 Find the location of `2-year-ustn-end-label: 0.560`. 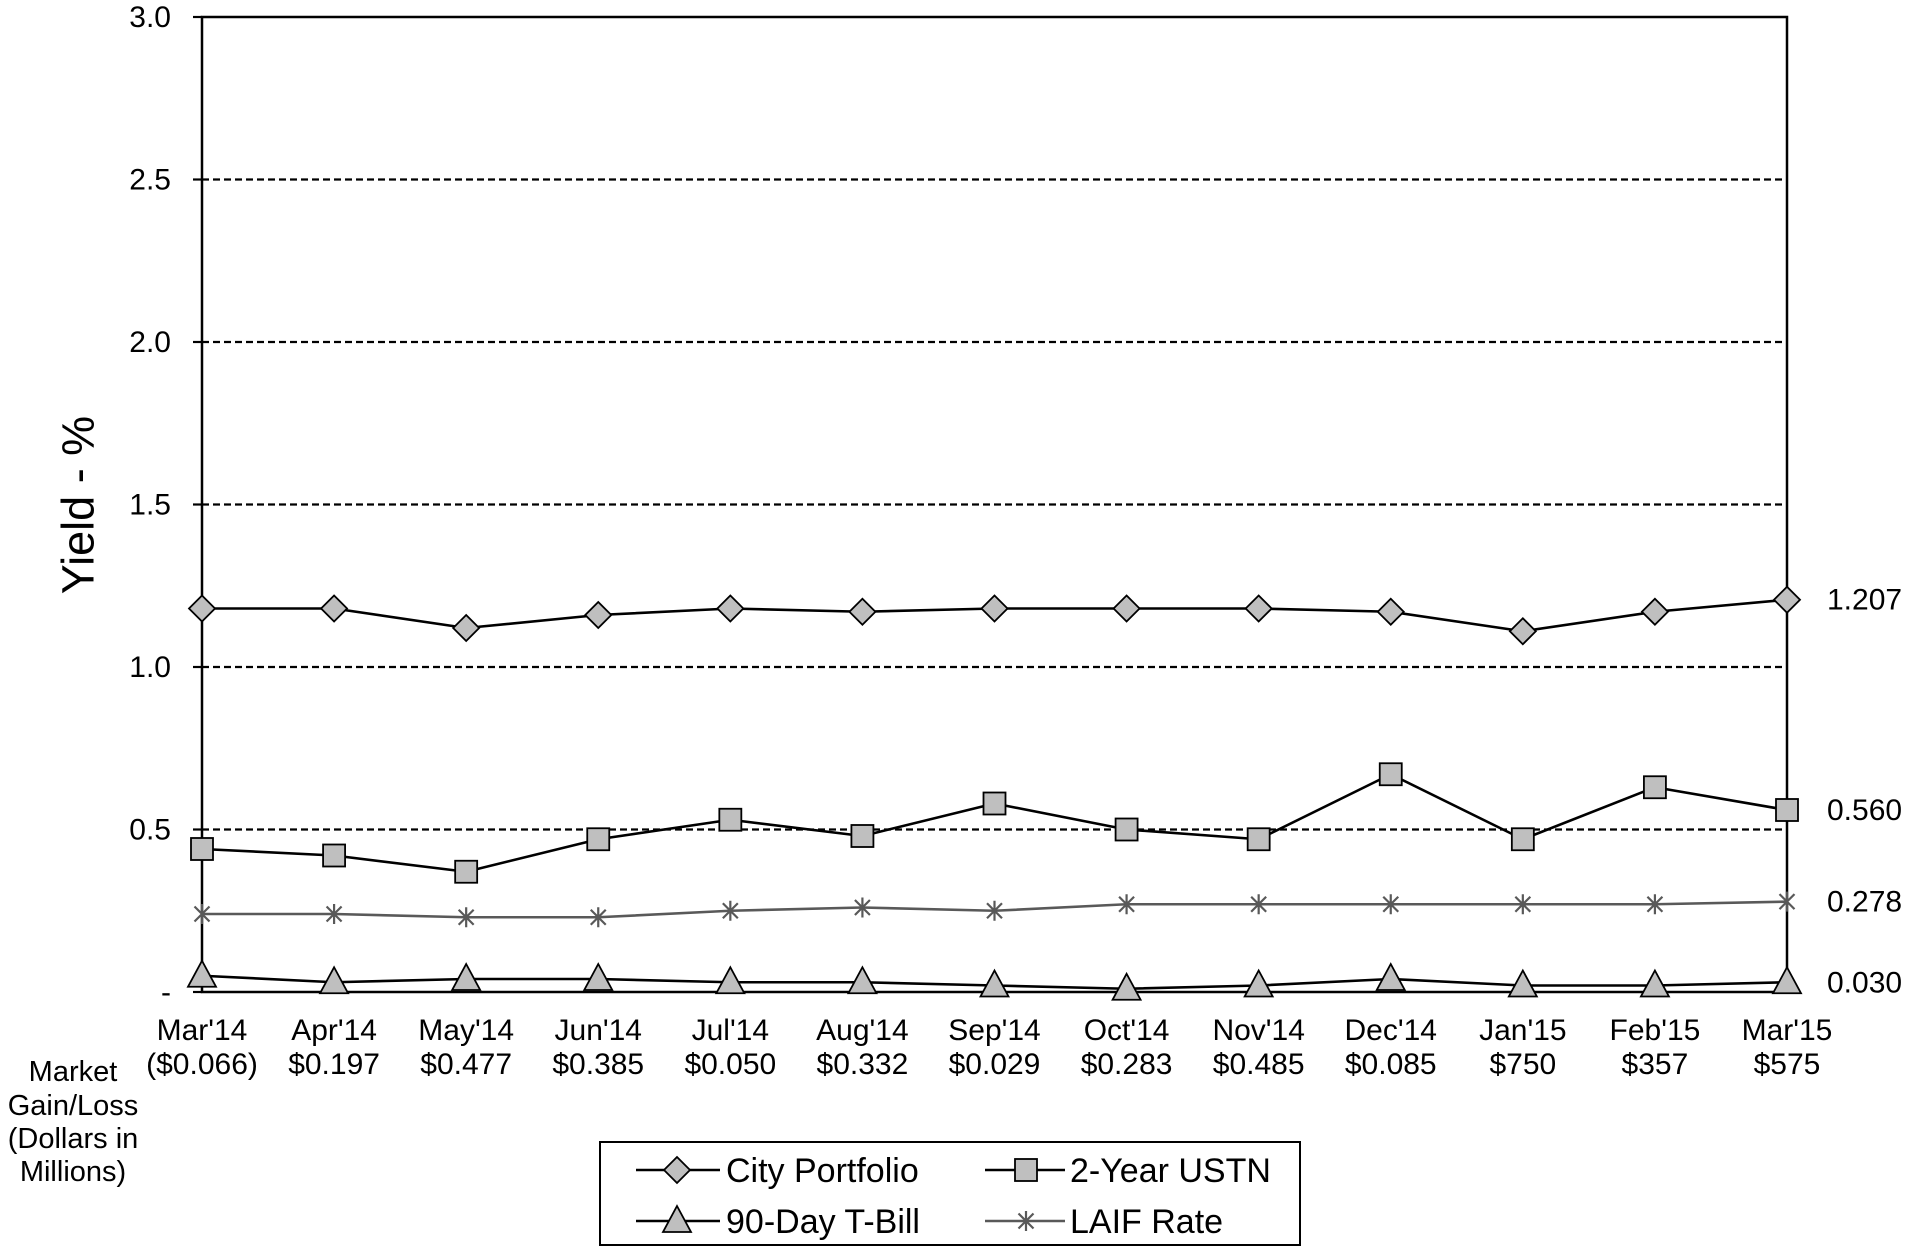

2-year-ustn-end-label: 0.560 is located at coordinates (1864, 810).